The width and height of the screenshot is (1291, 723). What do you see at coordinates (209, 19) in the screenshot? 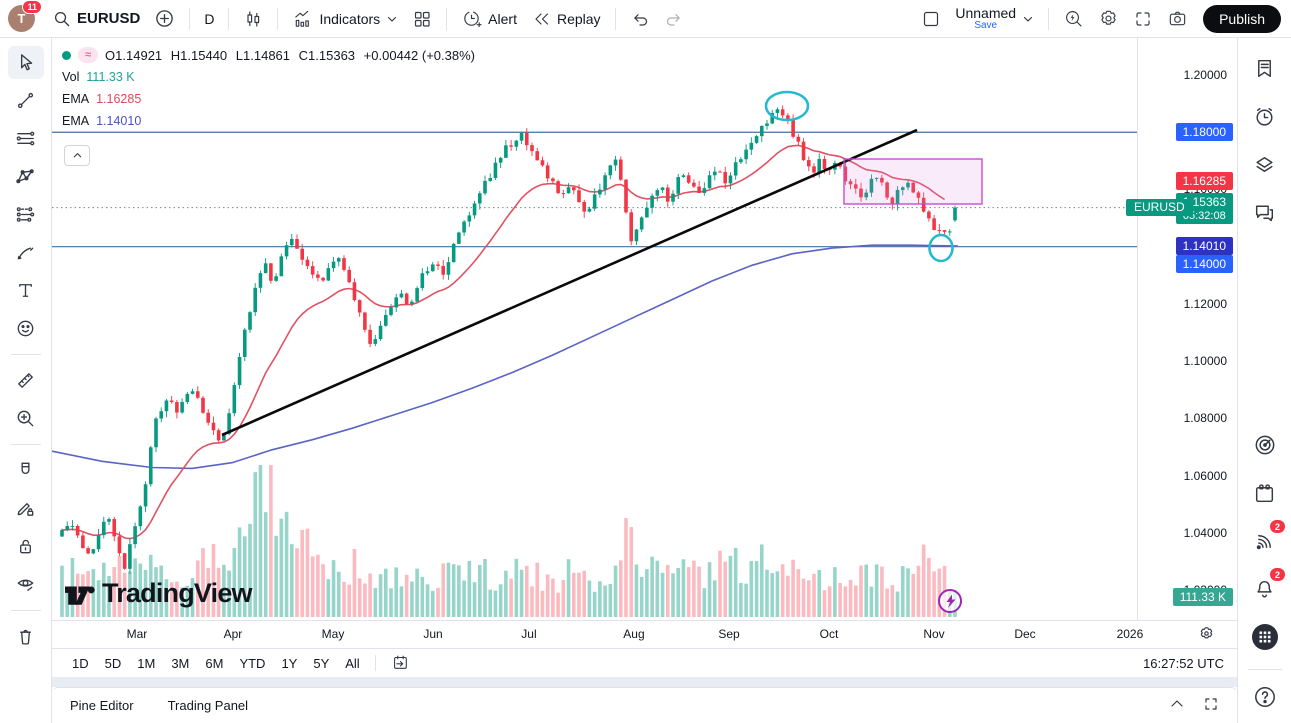
I see `interval-button: D` at bounding box center [209, 19].